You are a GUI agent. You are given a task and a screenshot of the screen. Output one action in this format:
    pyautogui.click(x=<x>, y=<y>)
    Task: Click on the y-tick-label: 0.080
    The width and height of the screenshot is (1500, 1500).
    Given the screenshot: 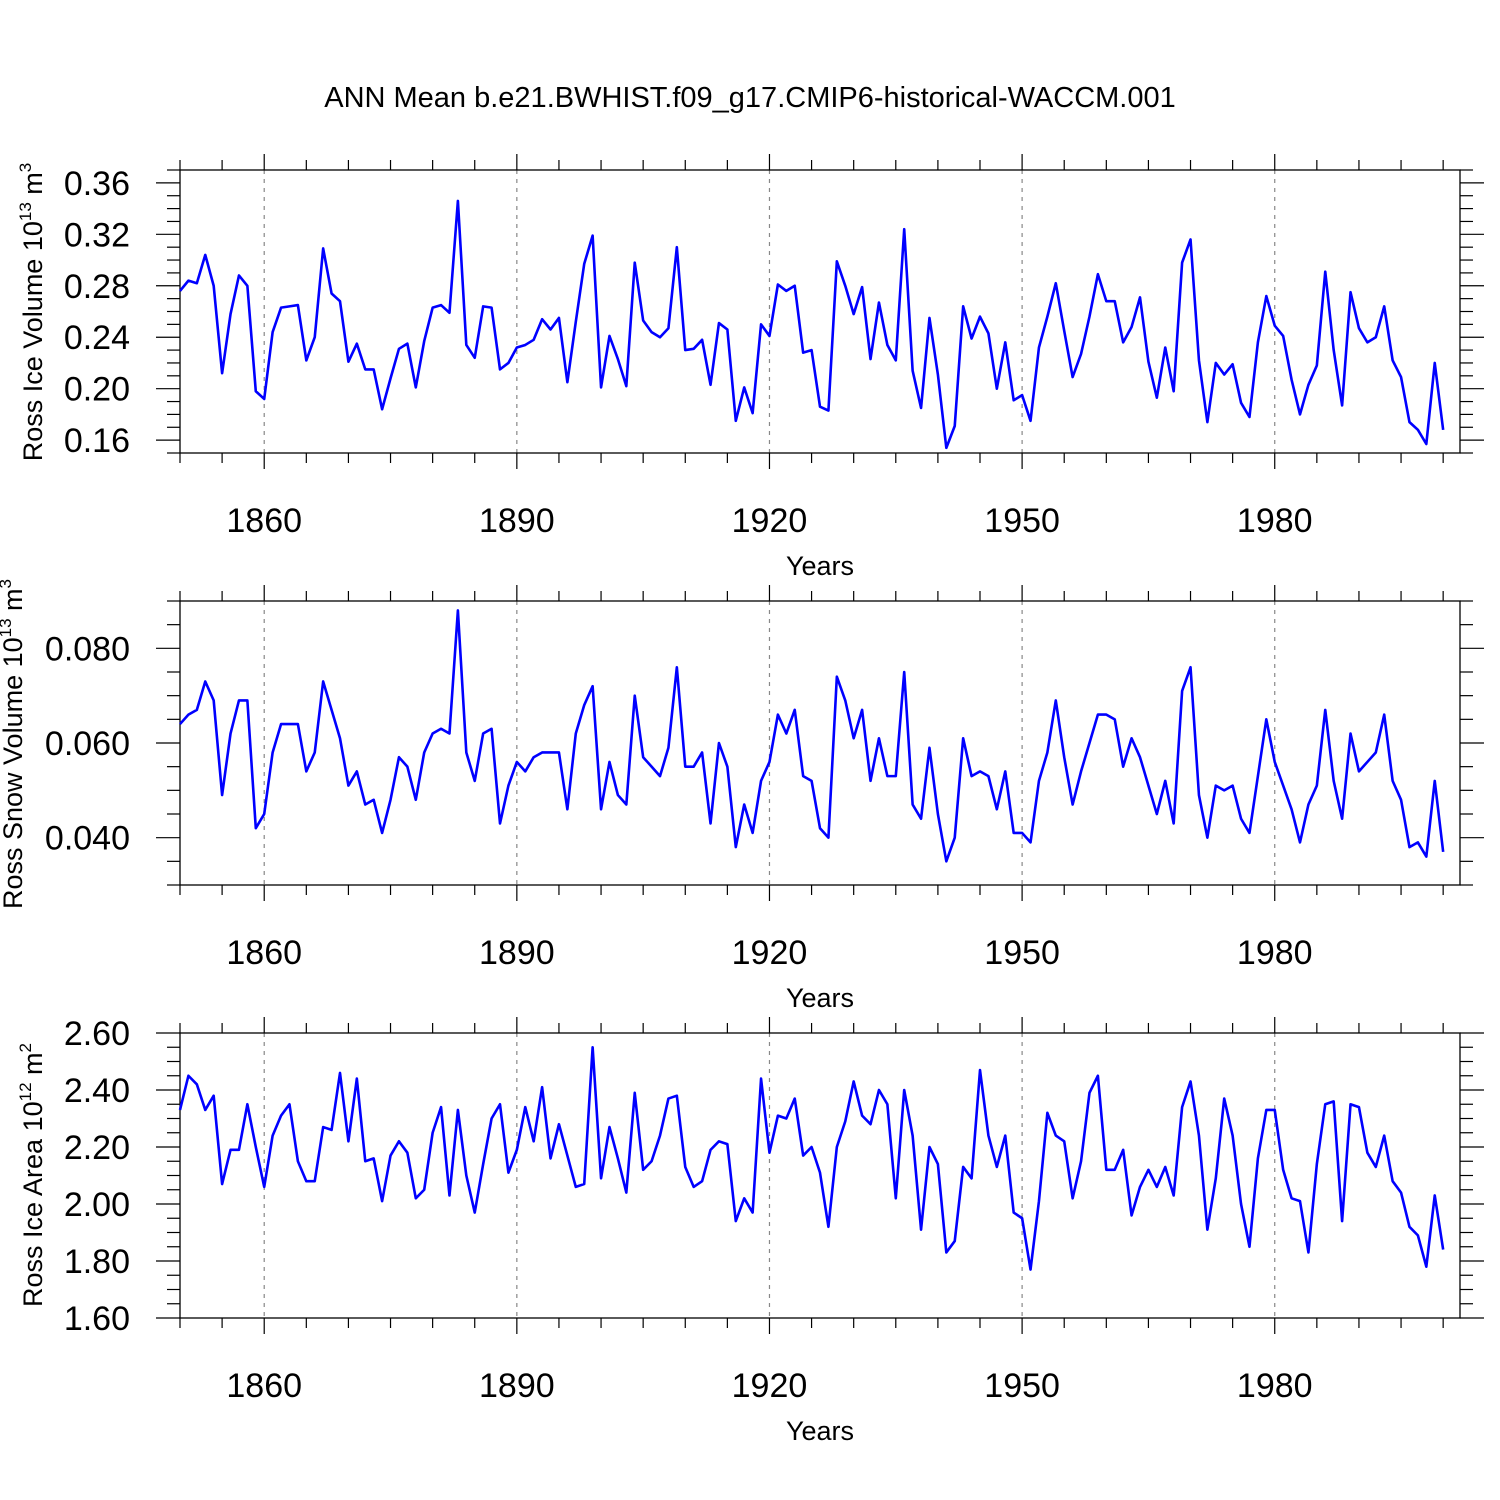 What is the action you would take?
    pyautogui.click(x=87, y=649)
    